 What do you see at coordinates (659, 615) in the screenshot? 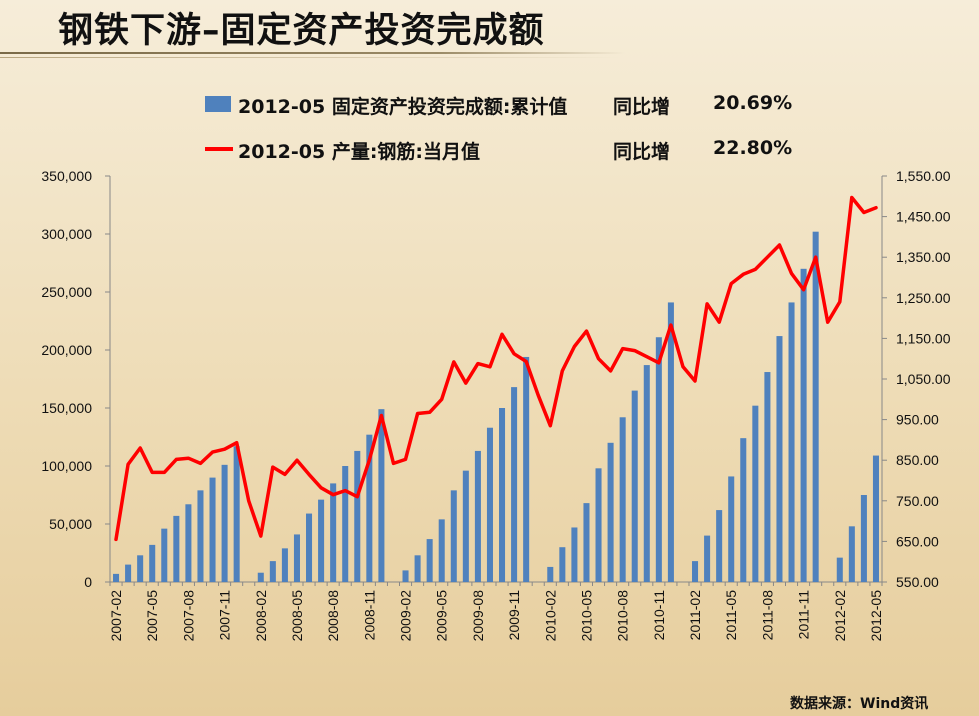
I see `x-tick-label: 2010-11` at bounding box center [659, 615].